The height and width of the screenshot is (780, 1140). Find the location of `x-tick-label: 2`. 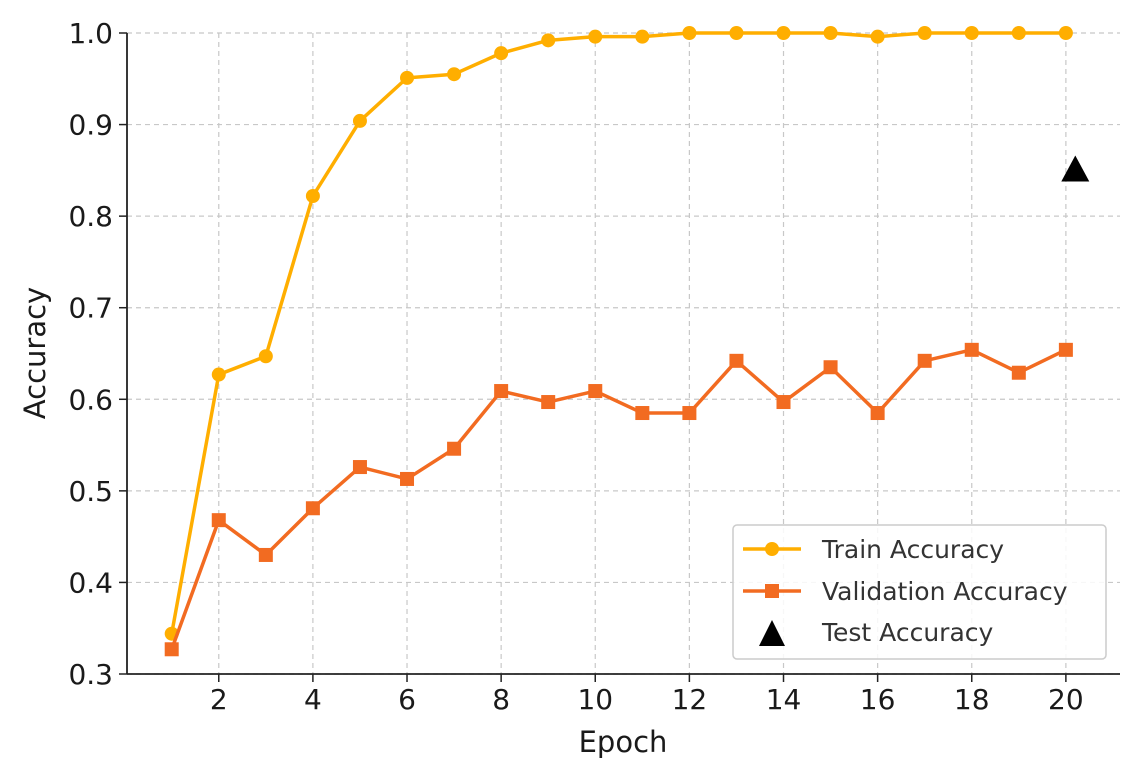

x-tick-label: 2 is located at coordinates (219, 699).